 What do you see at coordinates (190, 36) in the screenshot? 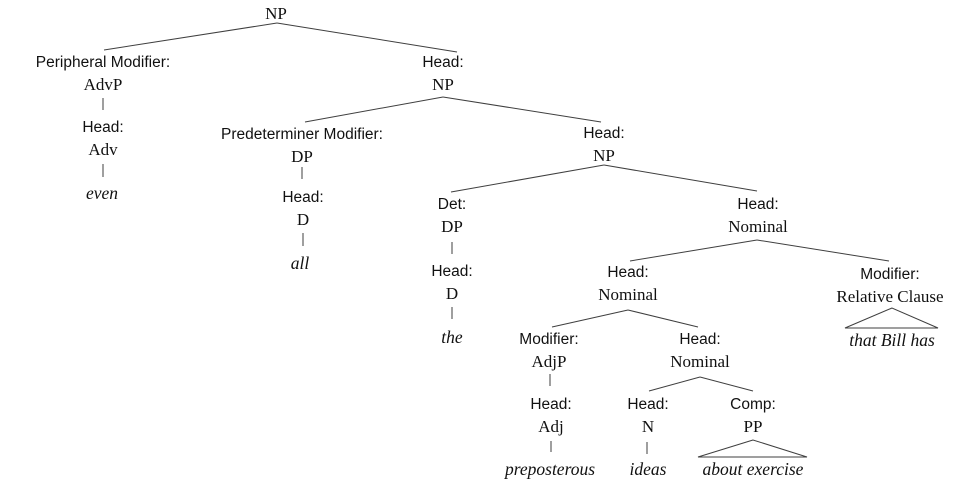
I see `edge-root-to-peripheral-modifier` at bounding box center [190, 36].